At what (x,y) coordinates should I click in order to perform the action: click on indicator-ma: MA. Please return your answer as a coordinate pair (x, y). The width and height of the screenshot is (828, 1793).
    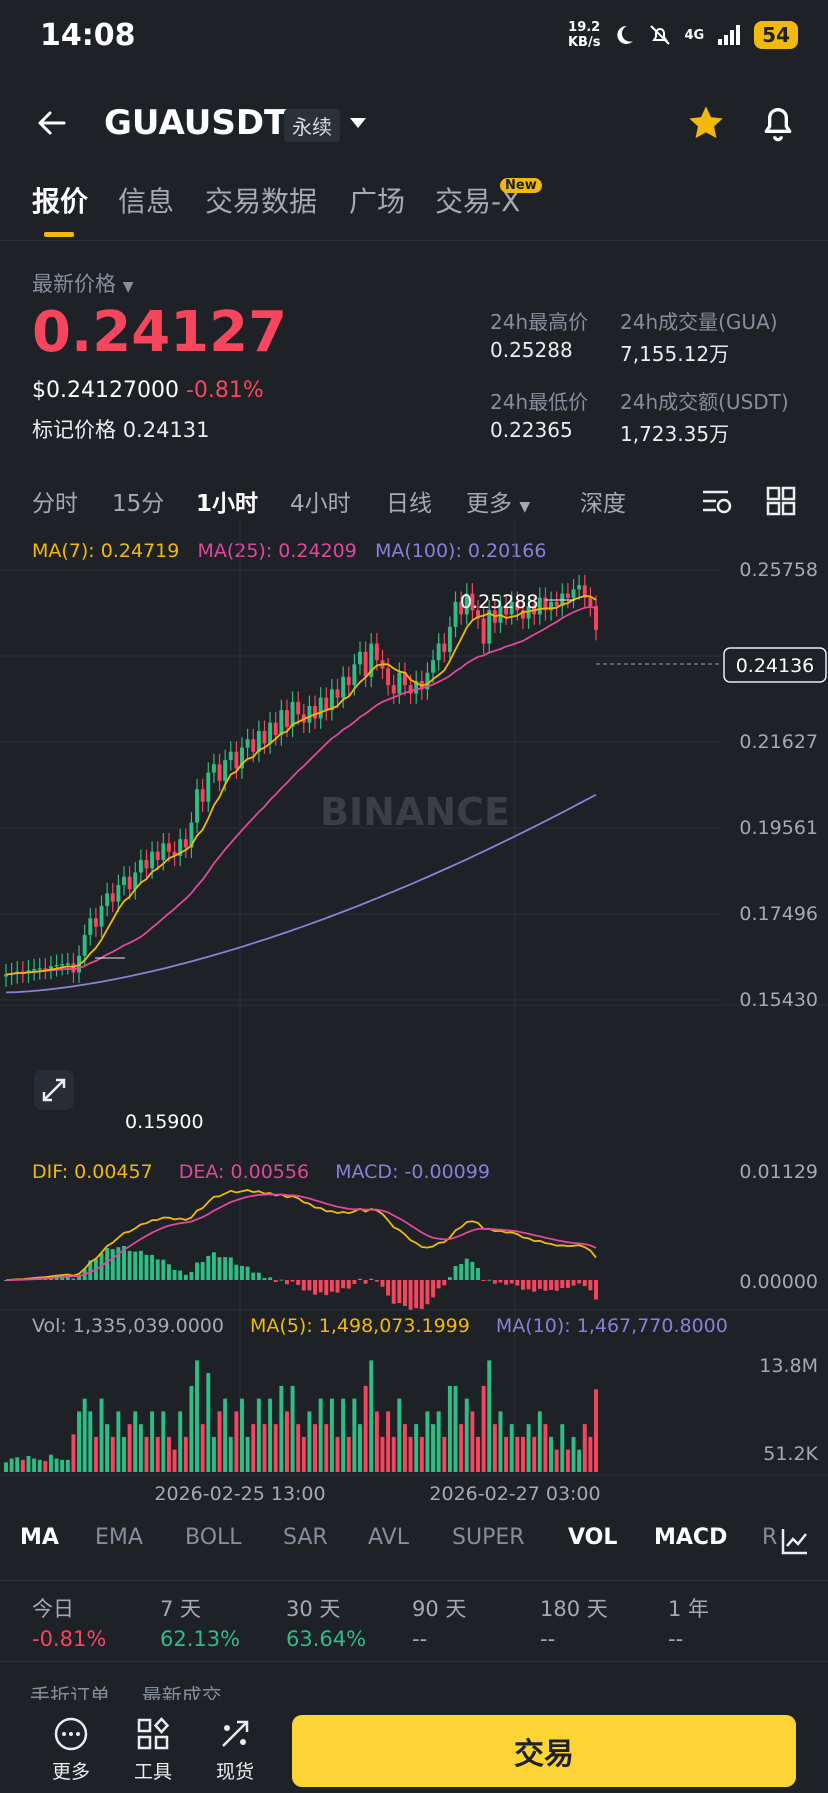
    Looking at the image, I should click on (39, 1537).